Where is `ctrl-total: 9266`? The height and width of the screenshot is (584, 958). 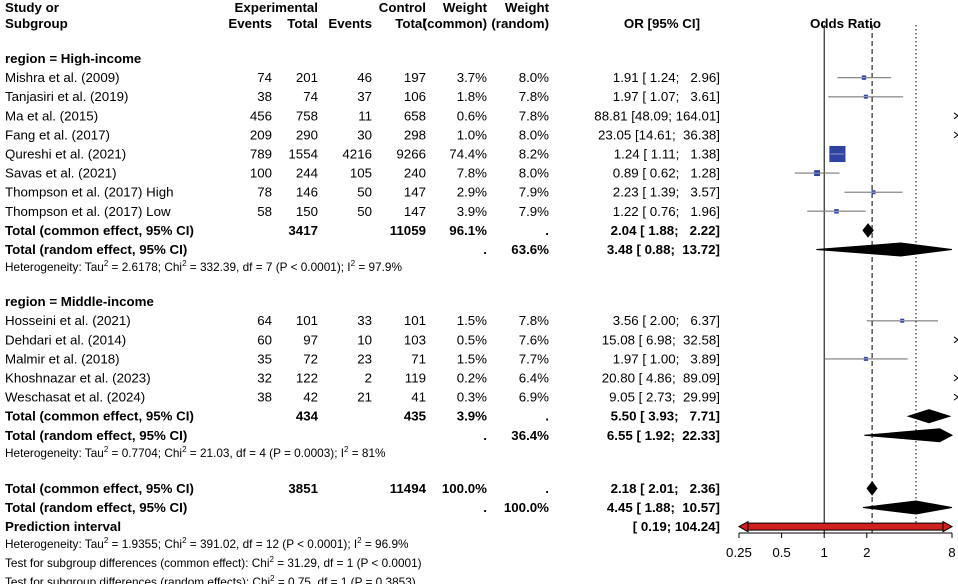 ctrl-total: 9266 is located at coordinates (411, 154).